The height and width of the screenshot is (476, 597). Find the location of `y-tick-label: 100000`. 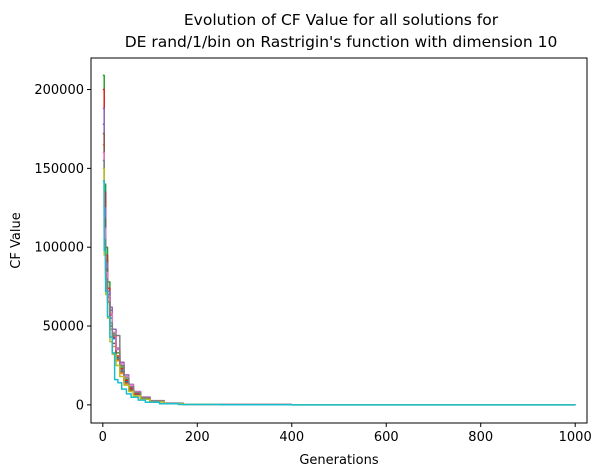

y-tick-label: 100000 is located at coordinates (59, 248).